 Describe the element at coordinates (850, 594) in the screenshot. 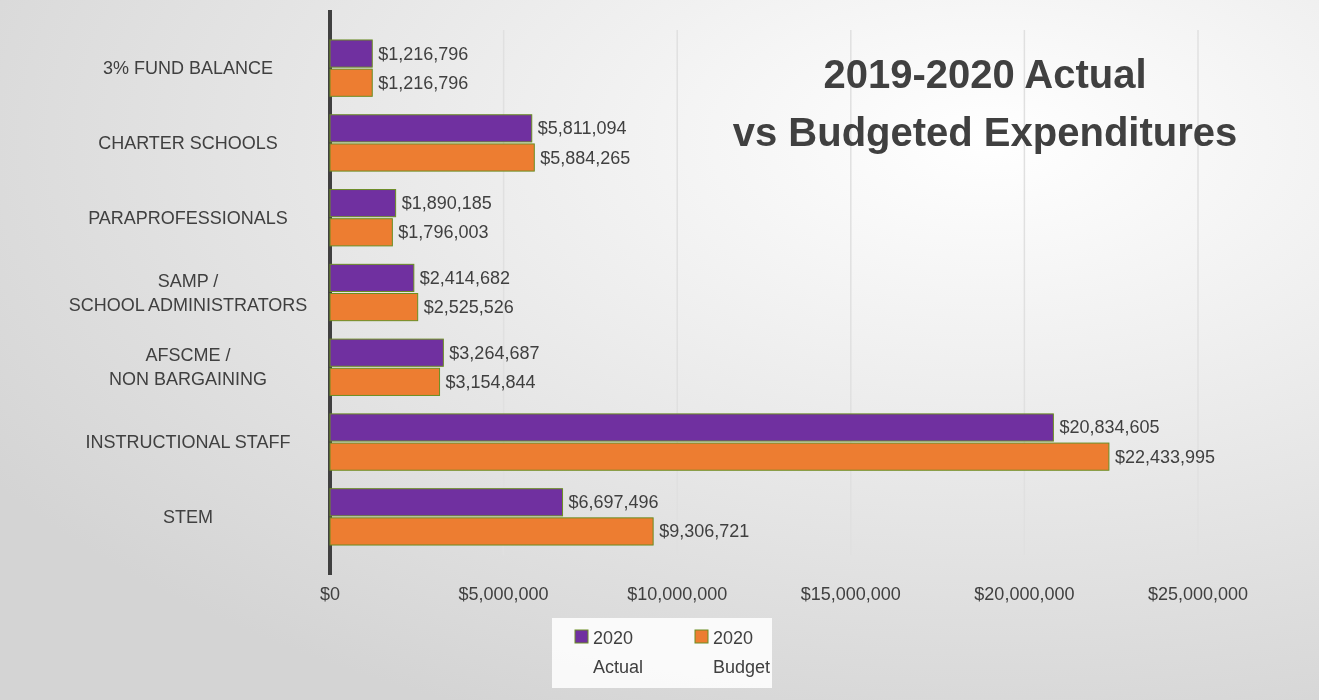

I see `x-tick-label: $15,000,000` at that location.